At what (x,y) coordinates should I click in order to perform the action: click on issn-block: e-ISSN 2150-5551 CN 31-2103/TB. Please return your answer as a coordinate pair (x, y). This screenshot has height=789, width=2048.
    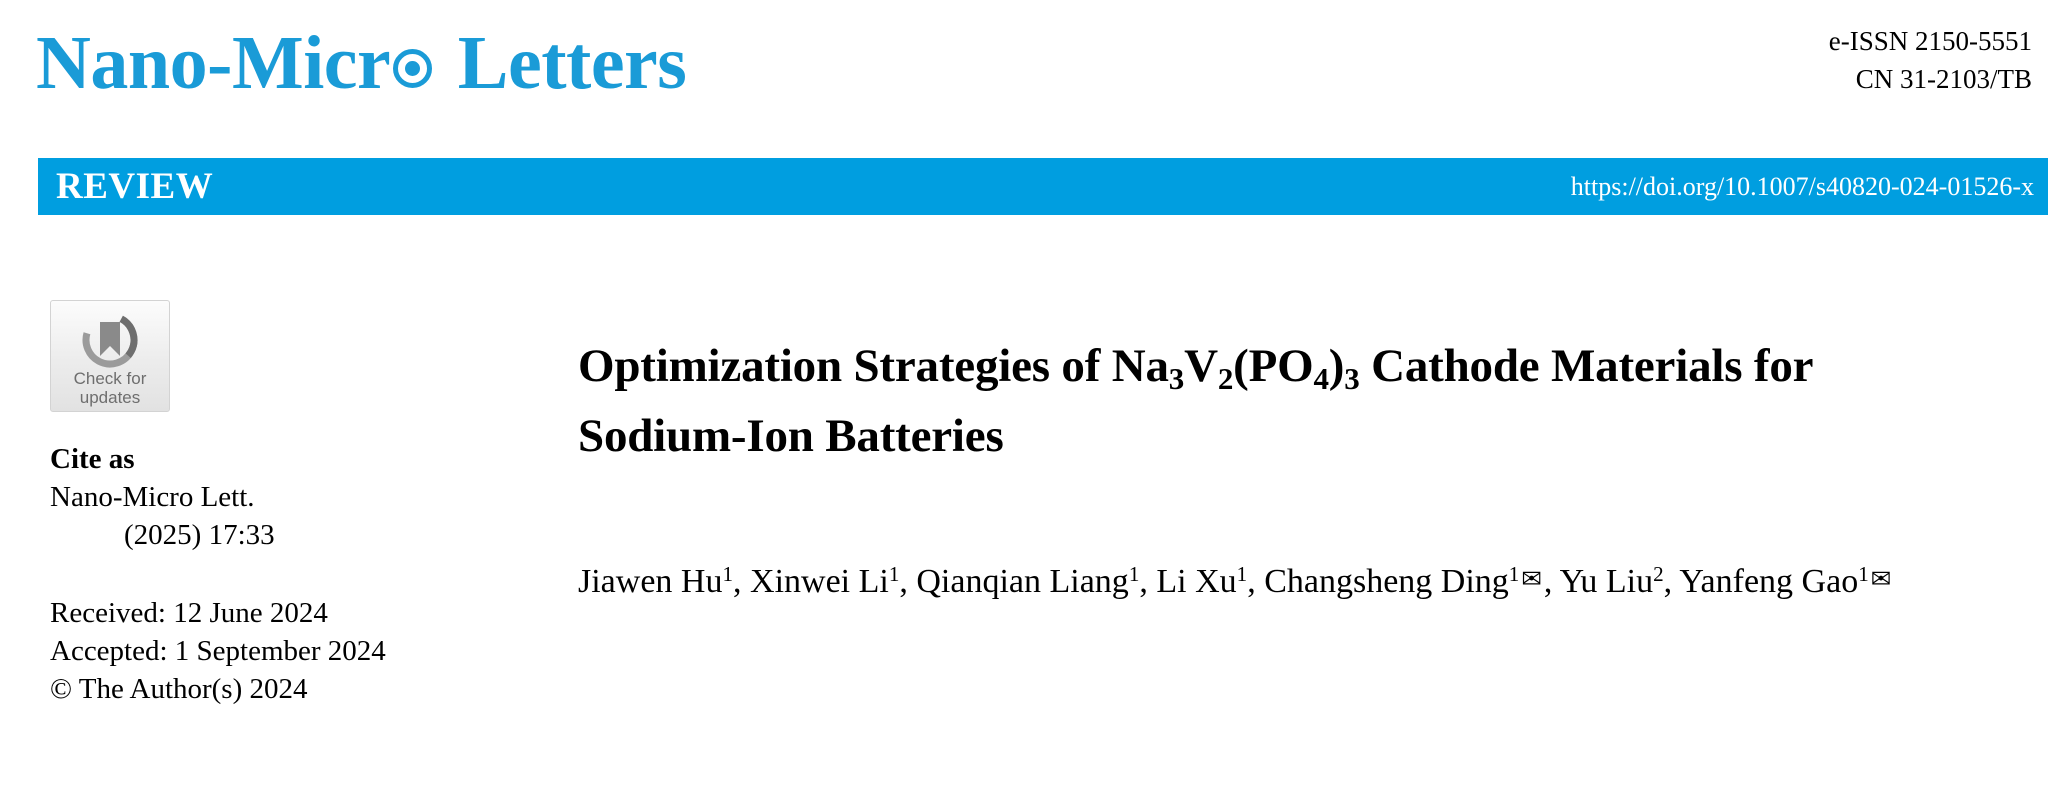
    Looking at the image, I should click on (1930, 60).